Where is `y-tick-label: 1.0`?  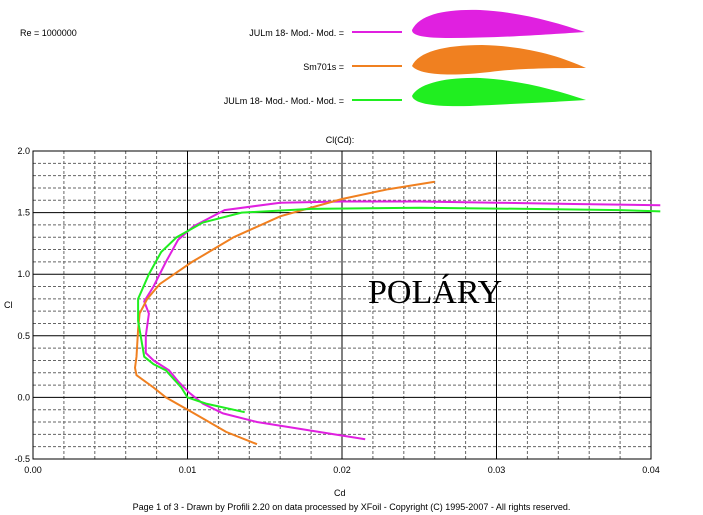 y-tick-label: 1.0 is located at coordinates (23, 274).